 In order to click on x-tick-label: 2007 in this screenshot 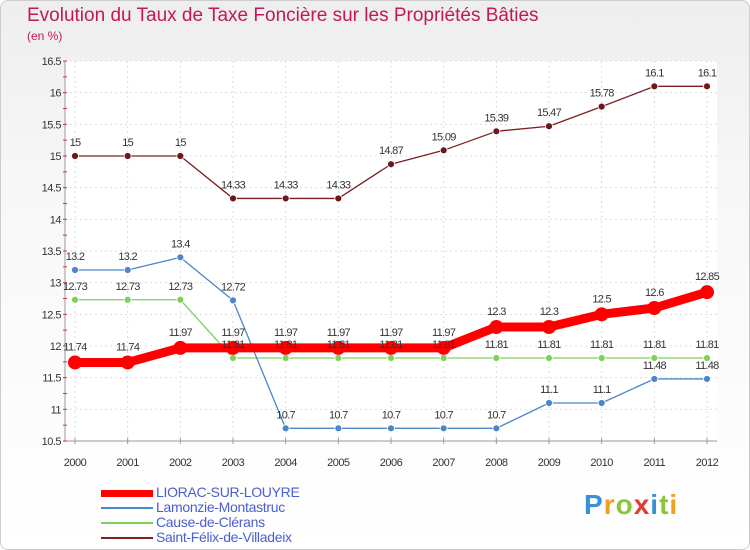, I will do `click(443, 463)`.